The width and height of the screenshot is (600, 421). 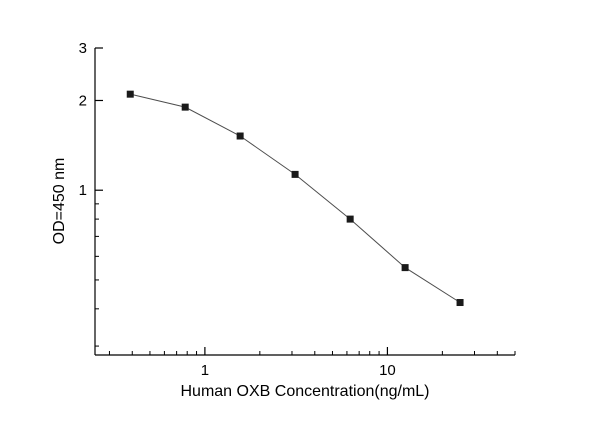 I want to click on y-axis-label: OD=450 nm, so click(x=59, y=201).